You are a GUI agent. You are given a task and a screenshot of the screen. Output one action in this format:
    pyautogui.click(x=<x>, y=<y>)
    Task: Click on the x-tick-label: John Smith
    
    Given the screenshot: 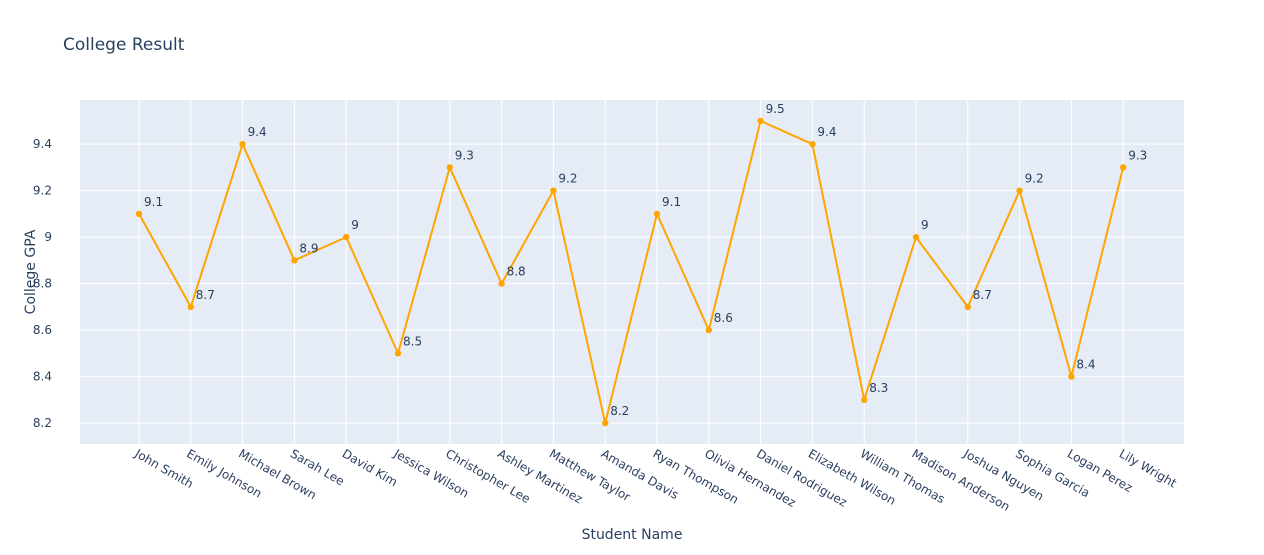 What is the action you would take?
    pyautogui.click(x=164, y=468)
    